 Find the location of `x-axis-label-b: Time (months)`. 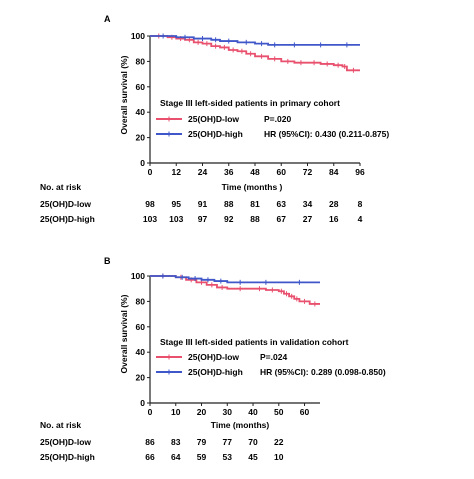

x-axis-label-b: Time (months) is located at coordinates (240, 425).